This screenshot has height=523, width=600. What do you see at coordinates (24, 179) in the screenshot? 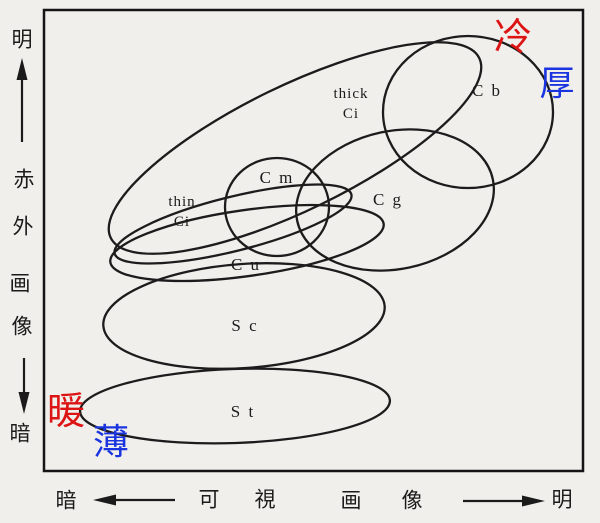
I see `ir-axis-name-char-1: 赤` at bounding box center [24, 179].